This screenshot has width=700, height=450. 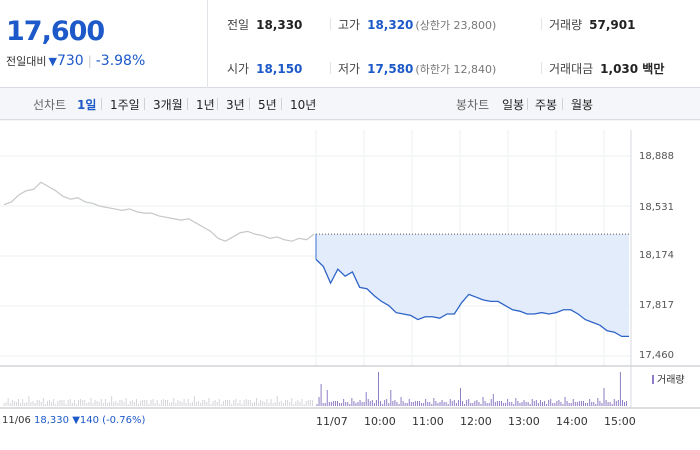 What do you see at coordinates (607, 69) in the screenshot?
I see `stat-trading-value: 거래대금 1,030 백만` at bounding box center [607, 69].